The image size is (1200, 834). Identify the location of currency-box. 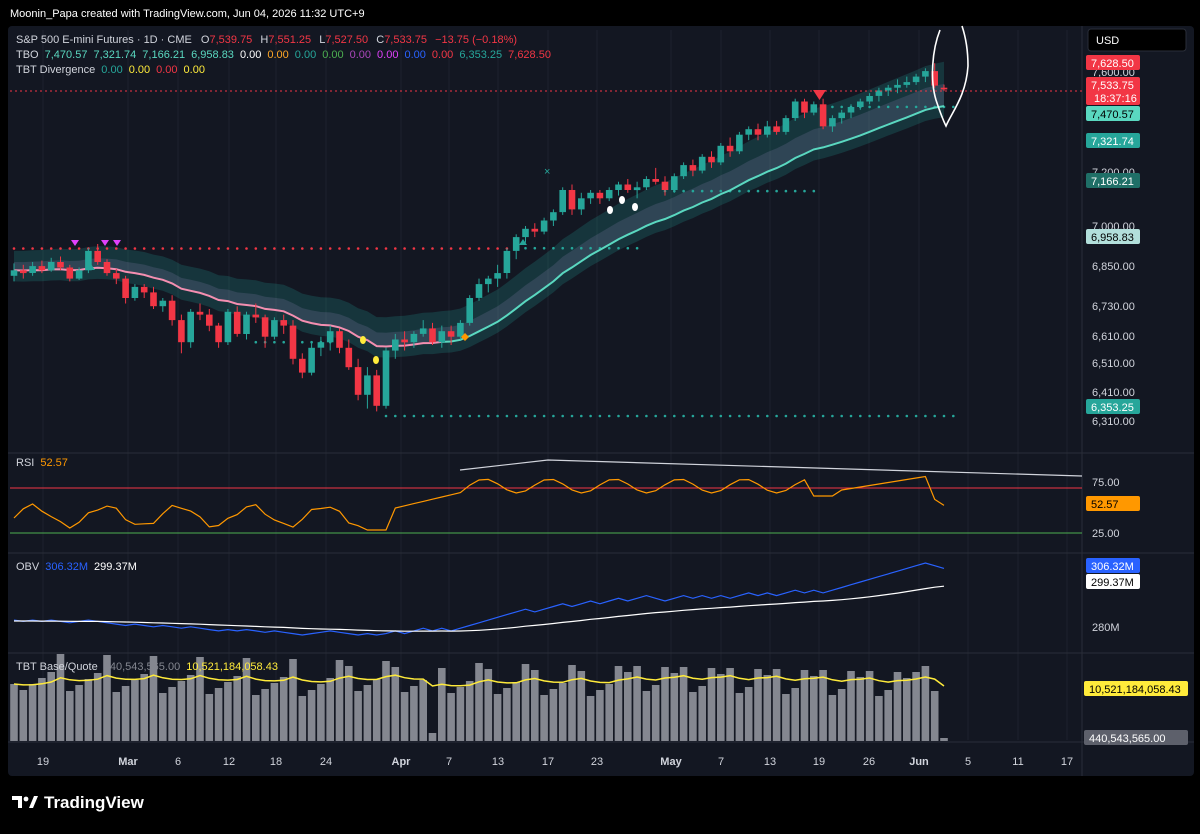
(1137, 40).